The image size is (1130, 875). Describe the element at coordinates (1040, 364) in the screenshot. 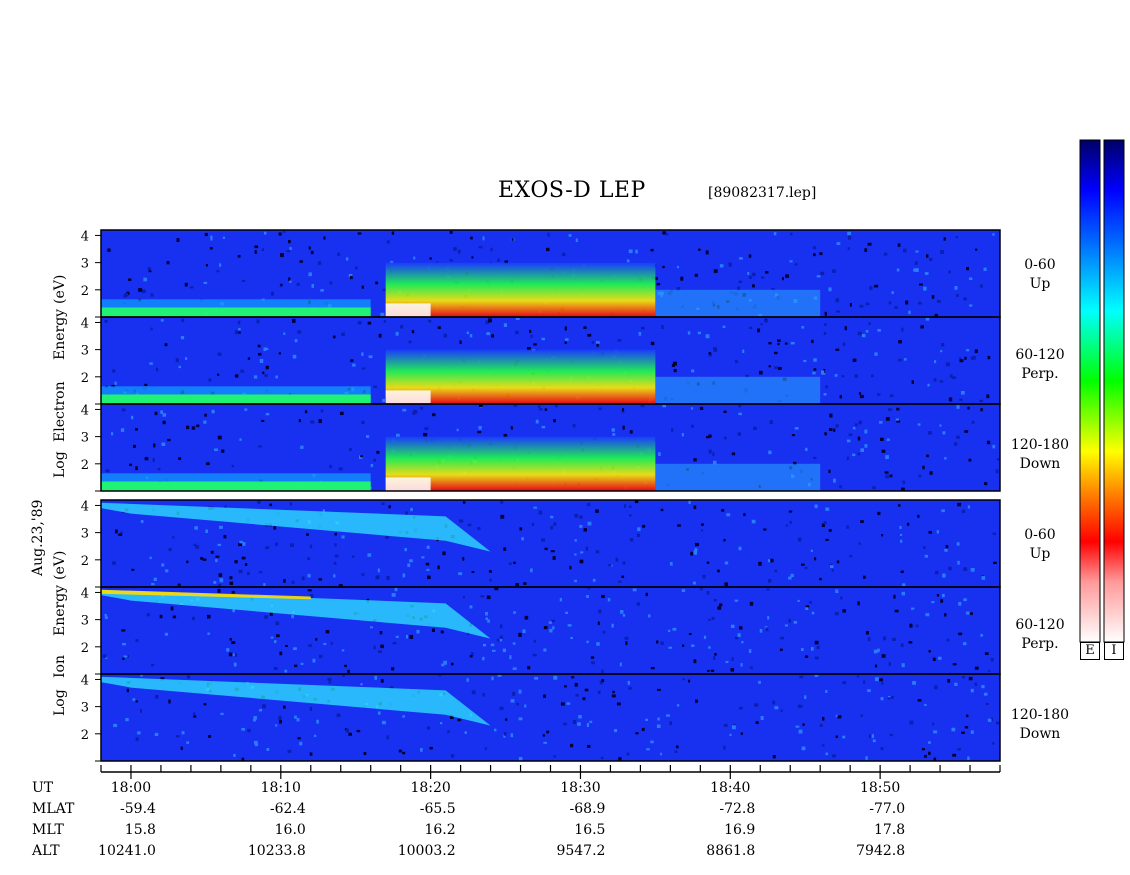

I see `panel-label-e-perp: 60-120 Perp.` at that location.